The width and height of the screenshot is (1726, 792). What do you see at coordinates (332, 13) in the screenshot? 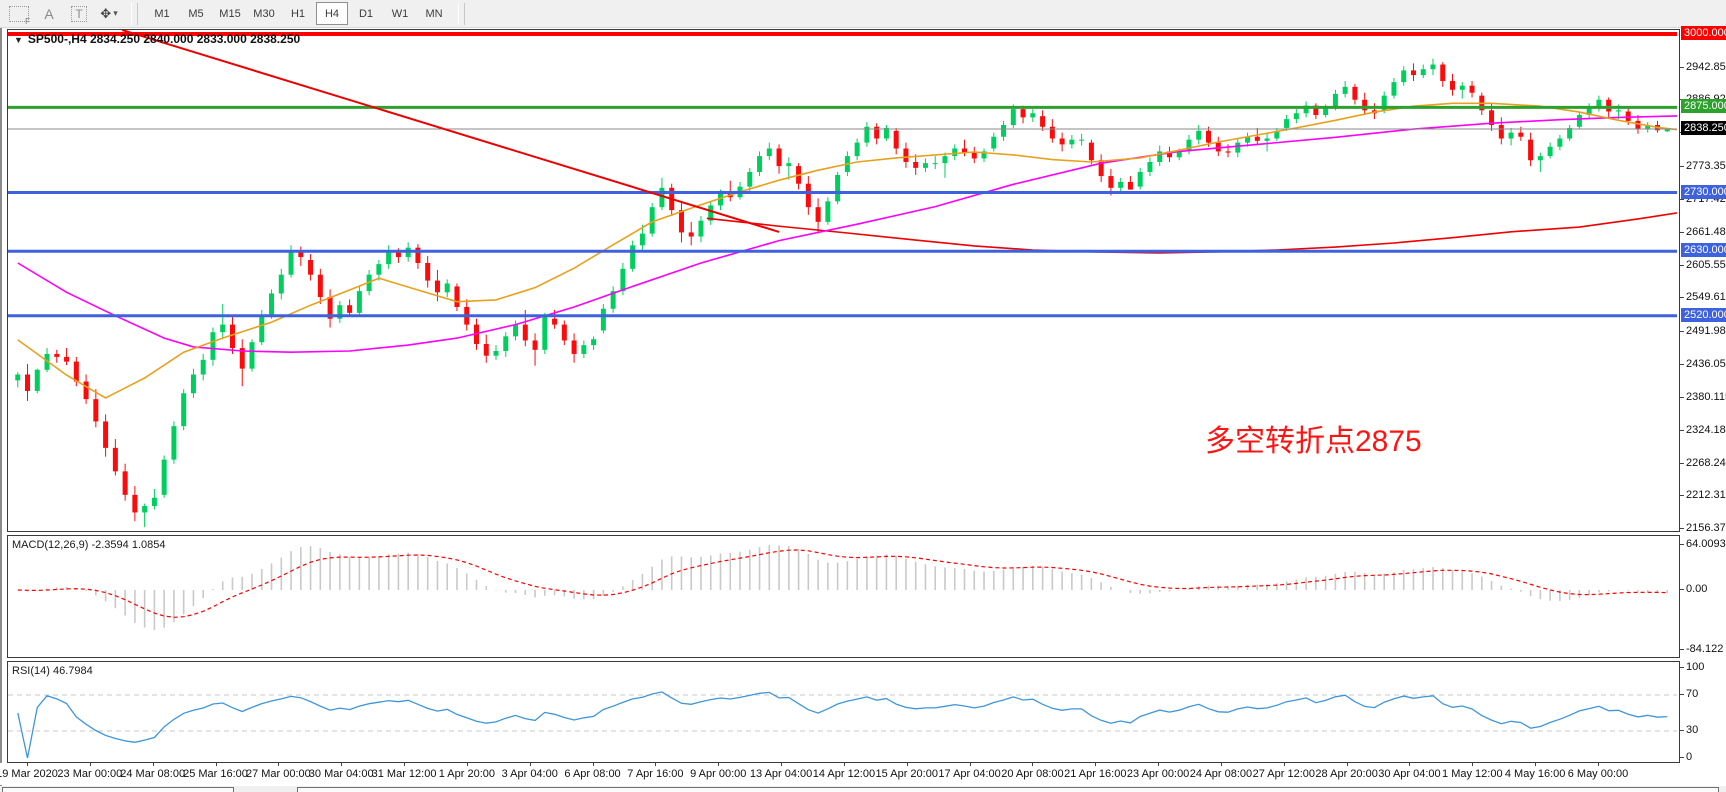
I see `timeframe-button-h4: H4` at bounding box center [332, 13].